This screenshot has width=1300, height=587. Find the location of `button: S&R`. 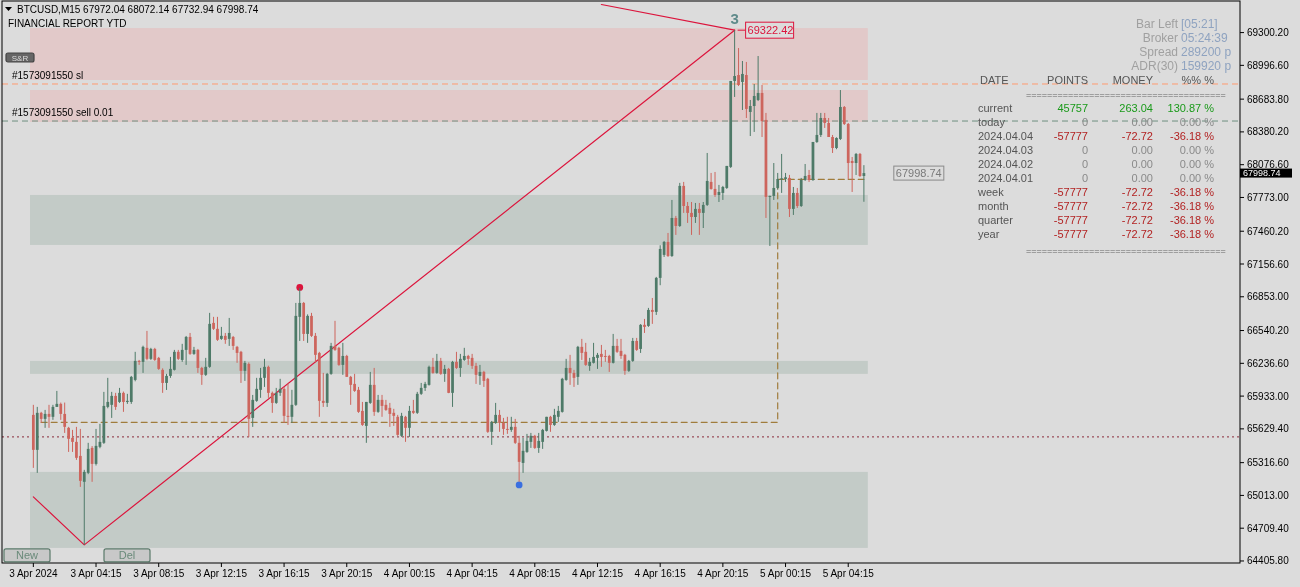

button: S&R is located at coordinates (20, 57).